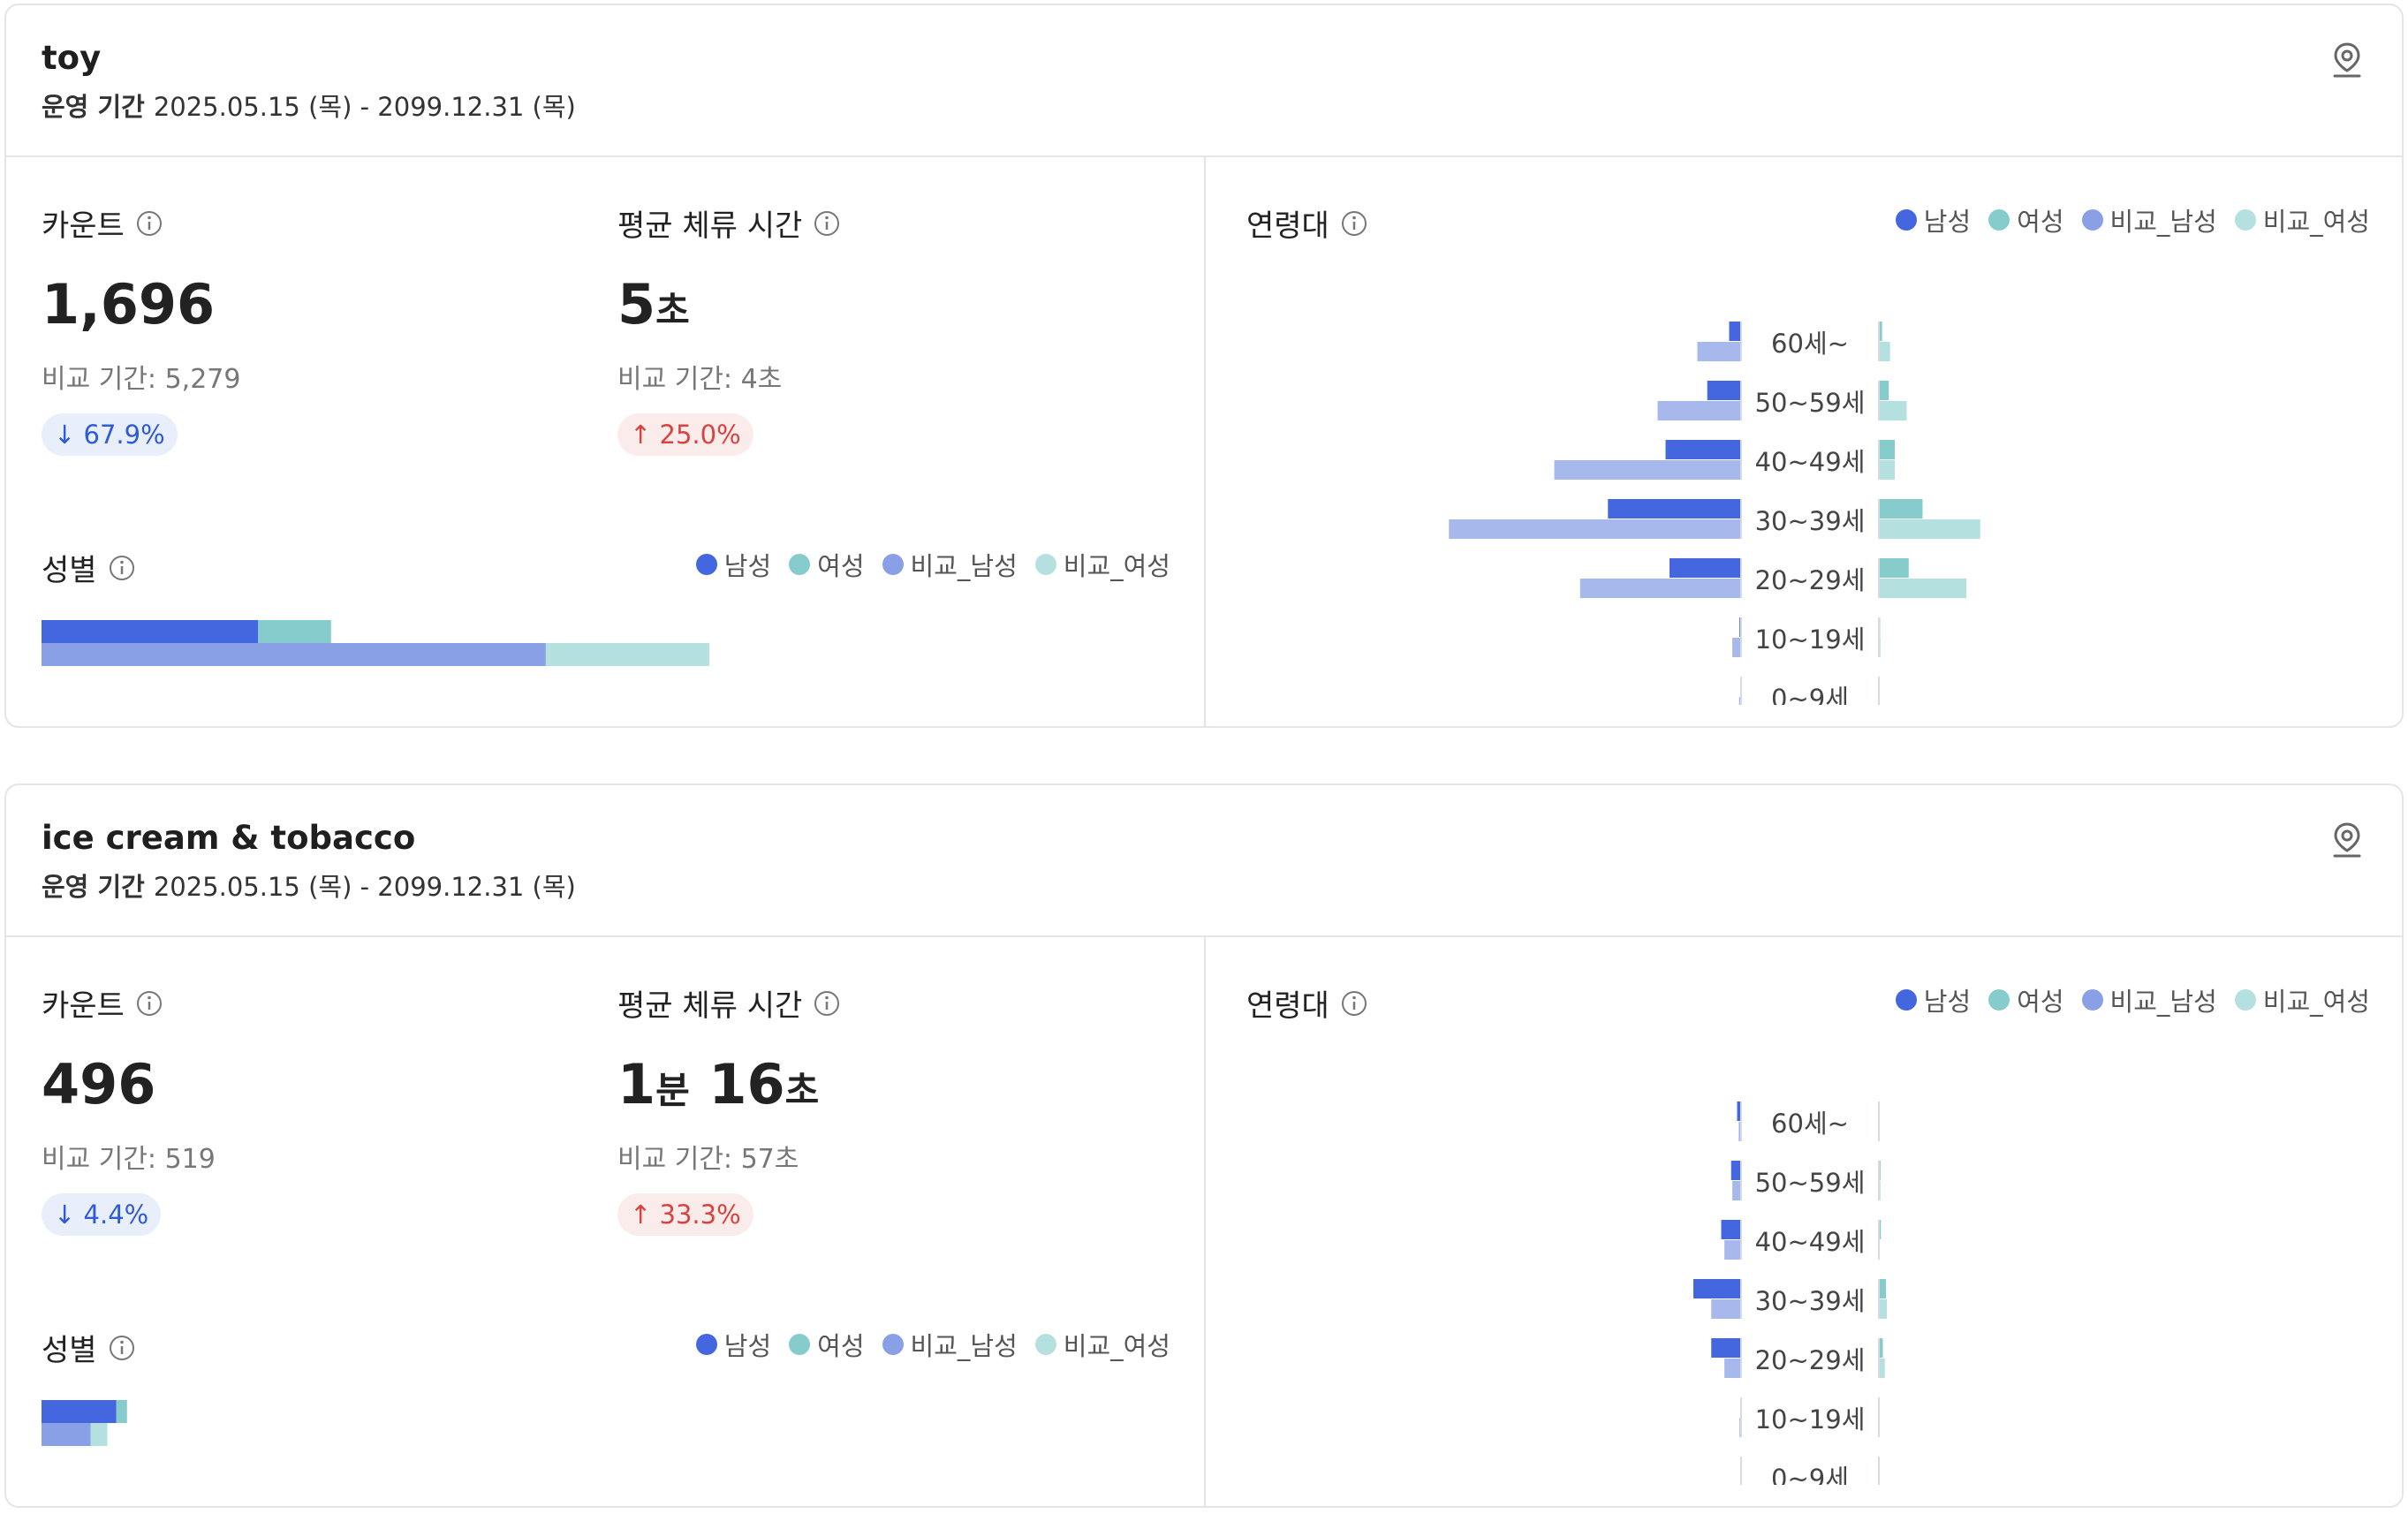 This screenshot has width=2408, height=1514. I want to click on dwell-title: 평균 체류 시간, so click(729, 1003).